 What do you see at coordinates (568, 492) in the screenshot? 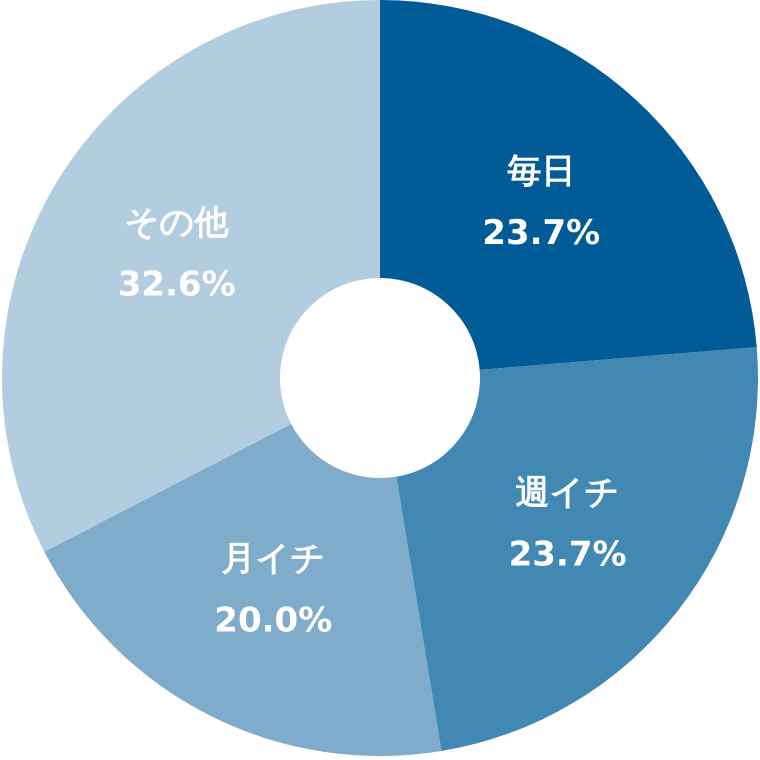
I see `slice-label: 週イチ` at bounding box center [568, 492].